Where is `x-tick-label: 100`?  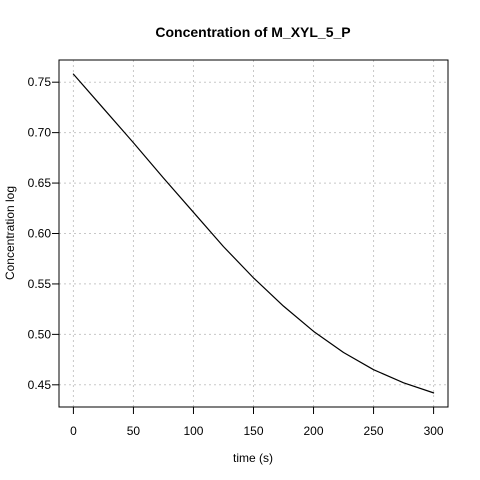
x-tick-label: 100 is located at coordinates (193, 431).